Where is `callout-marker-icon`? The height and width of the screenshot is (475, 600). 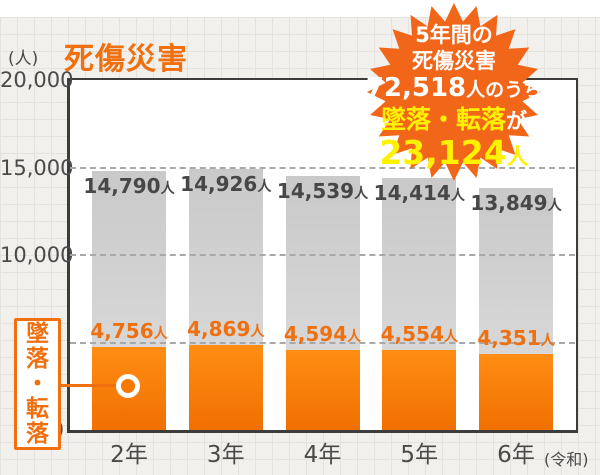 callout-marker-icon is located at coordinates (128, 386).